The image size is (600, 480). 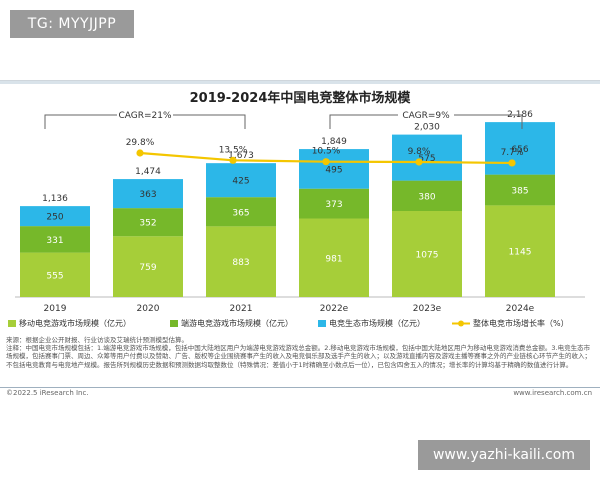 What do you see at coordinates (241, 309) in the screenshot?
I see `x-tick-label: 2021` at bounding box center [241, 309].